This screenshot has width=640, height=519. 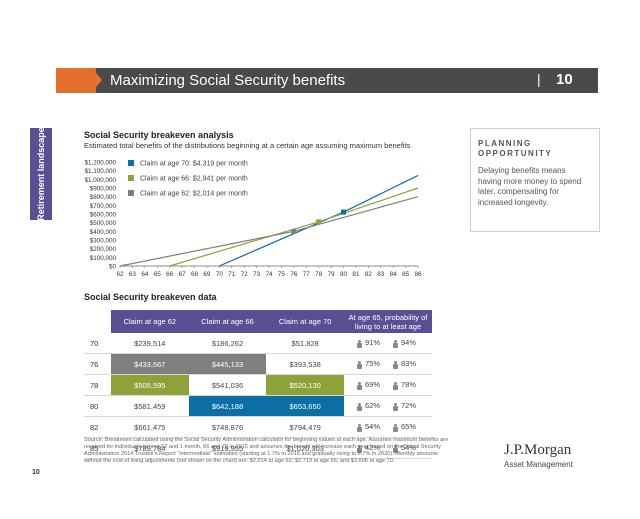 What do you see at coordinates (158, 274) in the screenshot?
I see `x-tick-label: 65` at bounding box center [158, 274].